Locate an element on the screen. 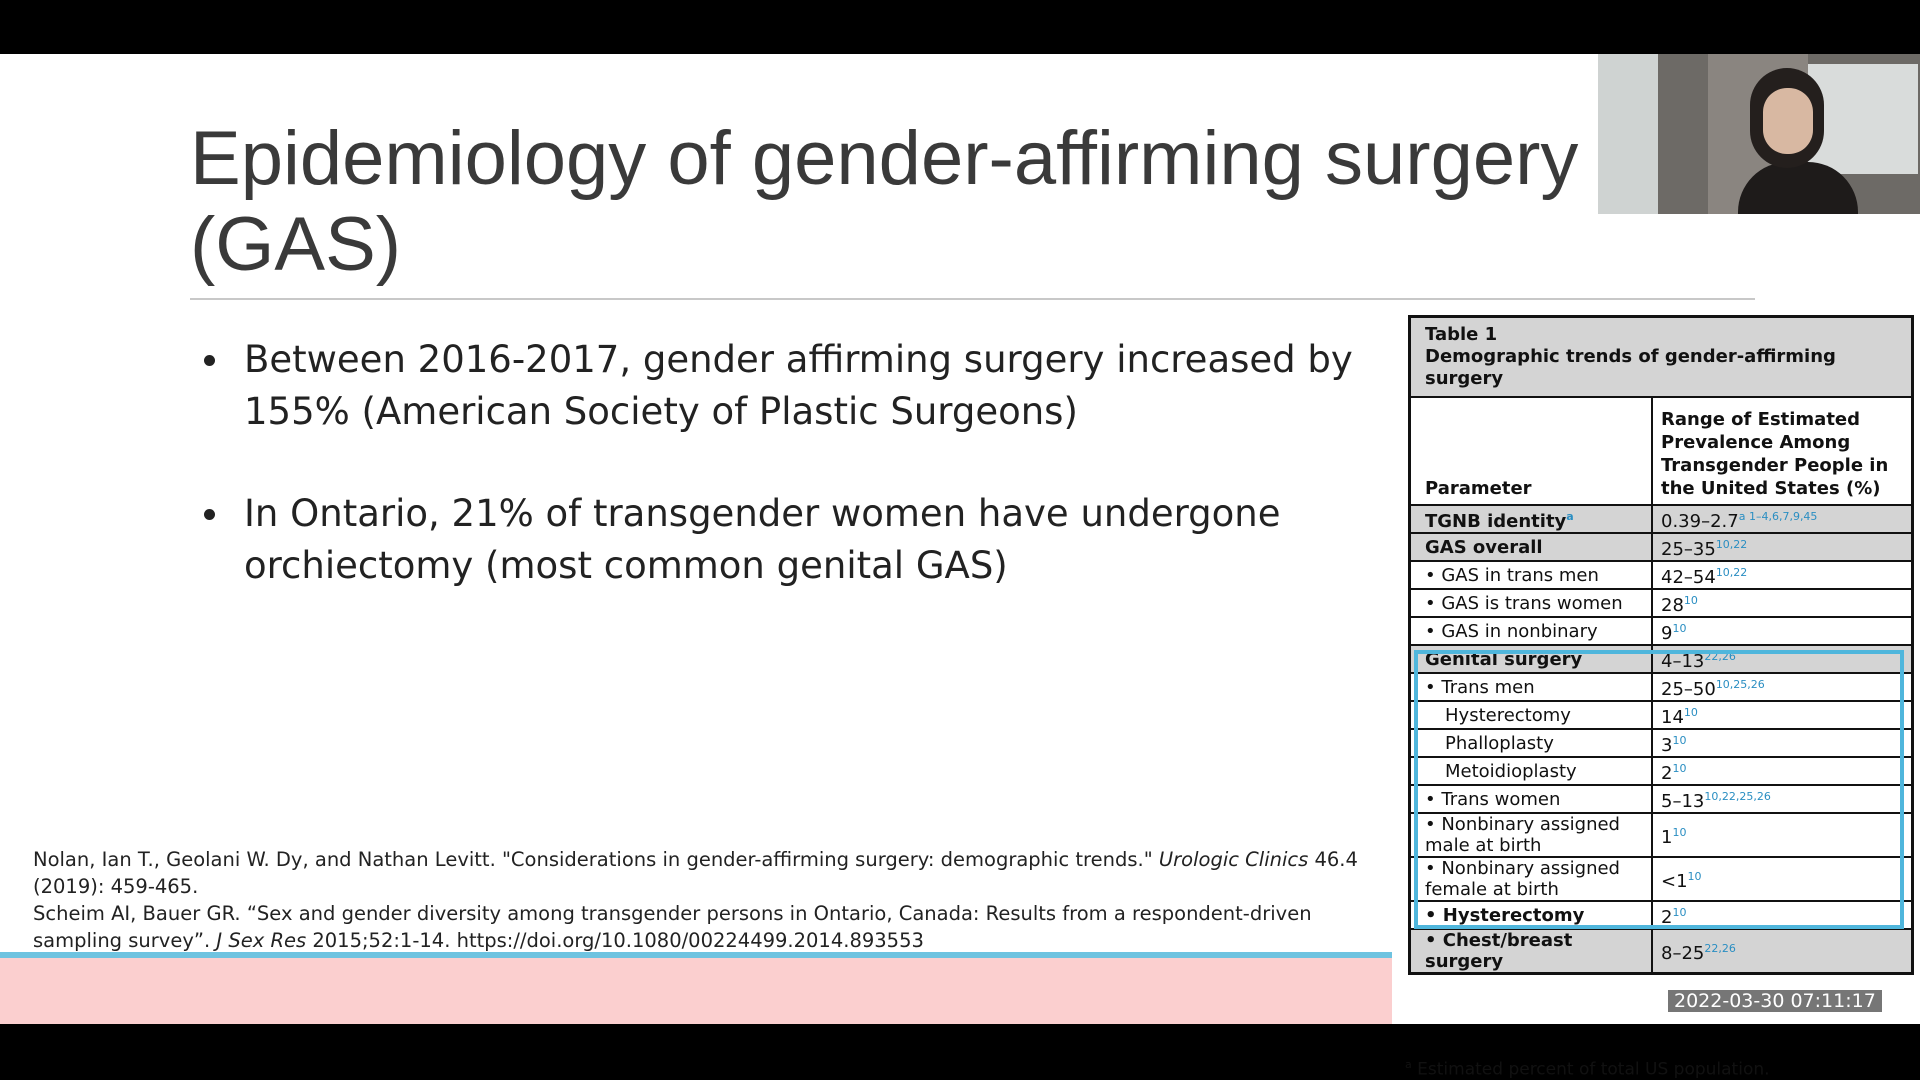 The height and width of the screenshot is (1080, 1920). parameter: • GAS is trans women is located at coordinates (1524, 603).